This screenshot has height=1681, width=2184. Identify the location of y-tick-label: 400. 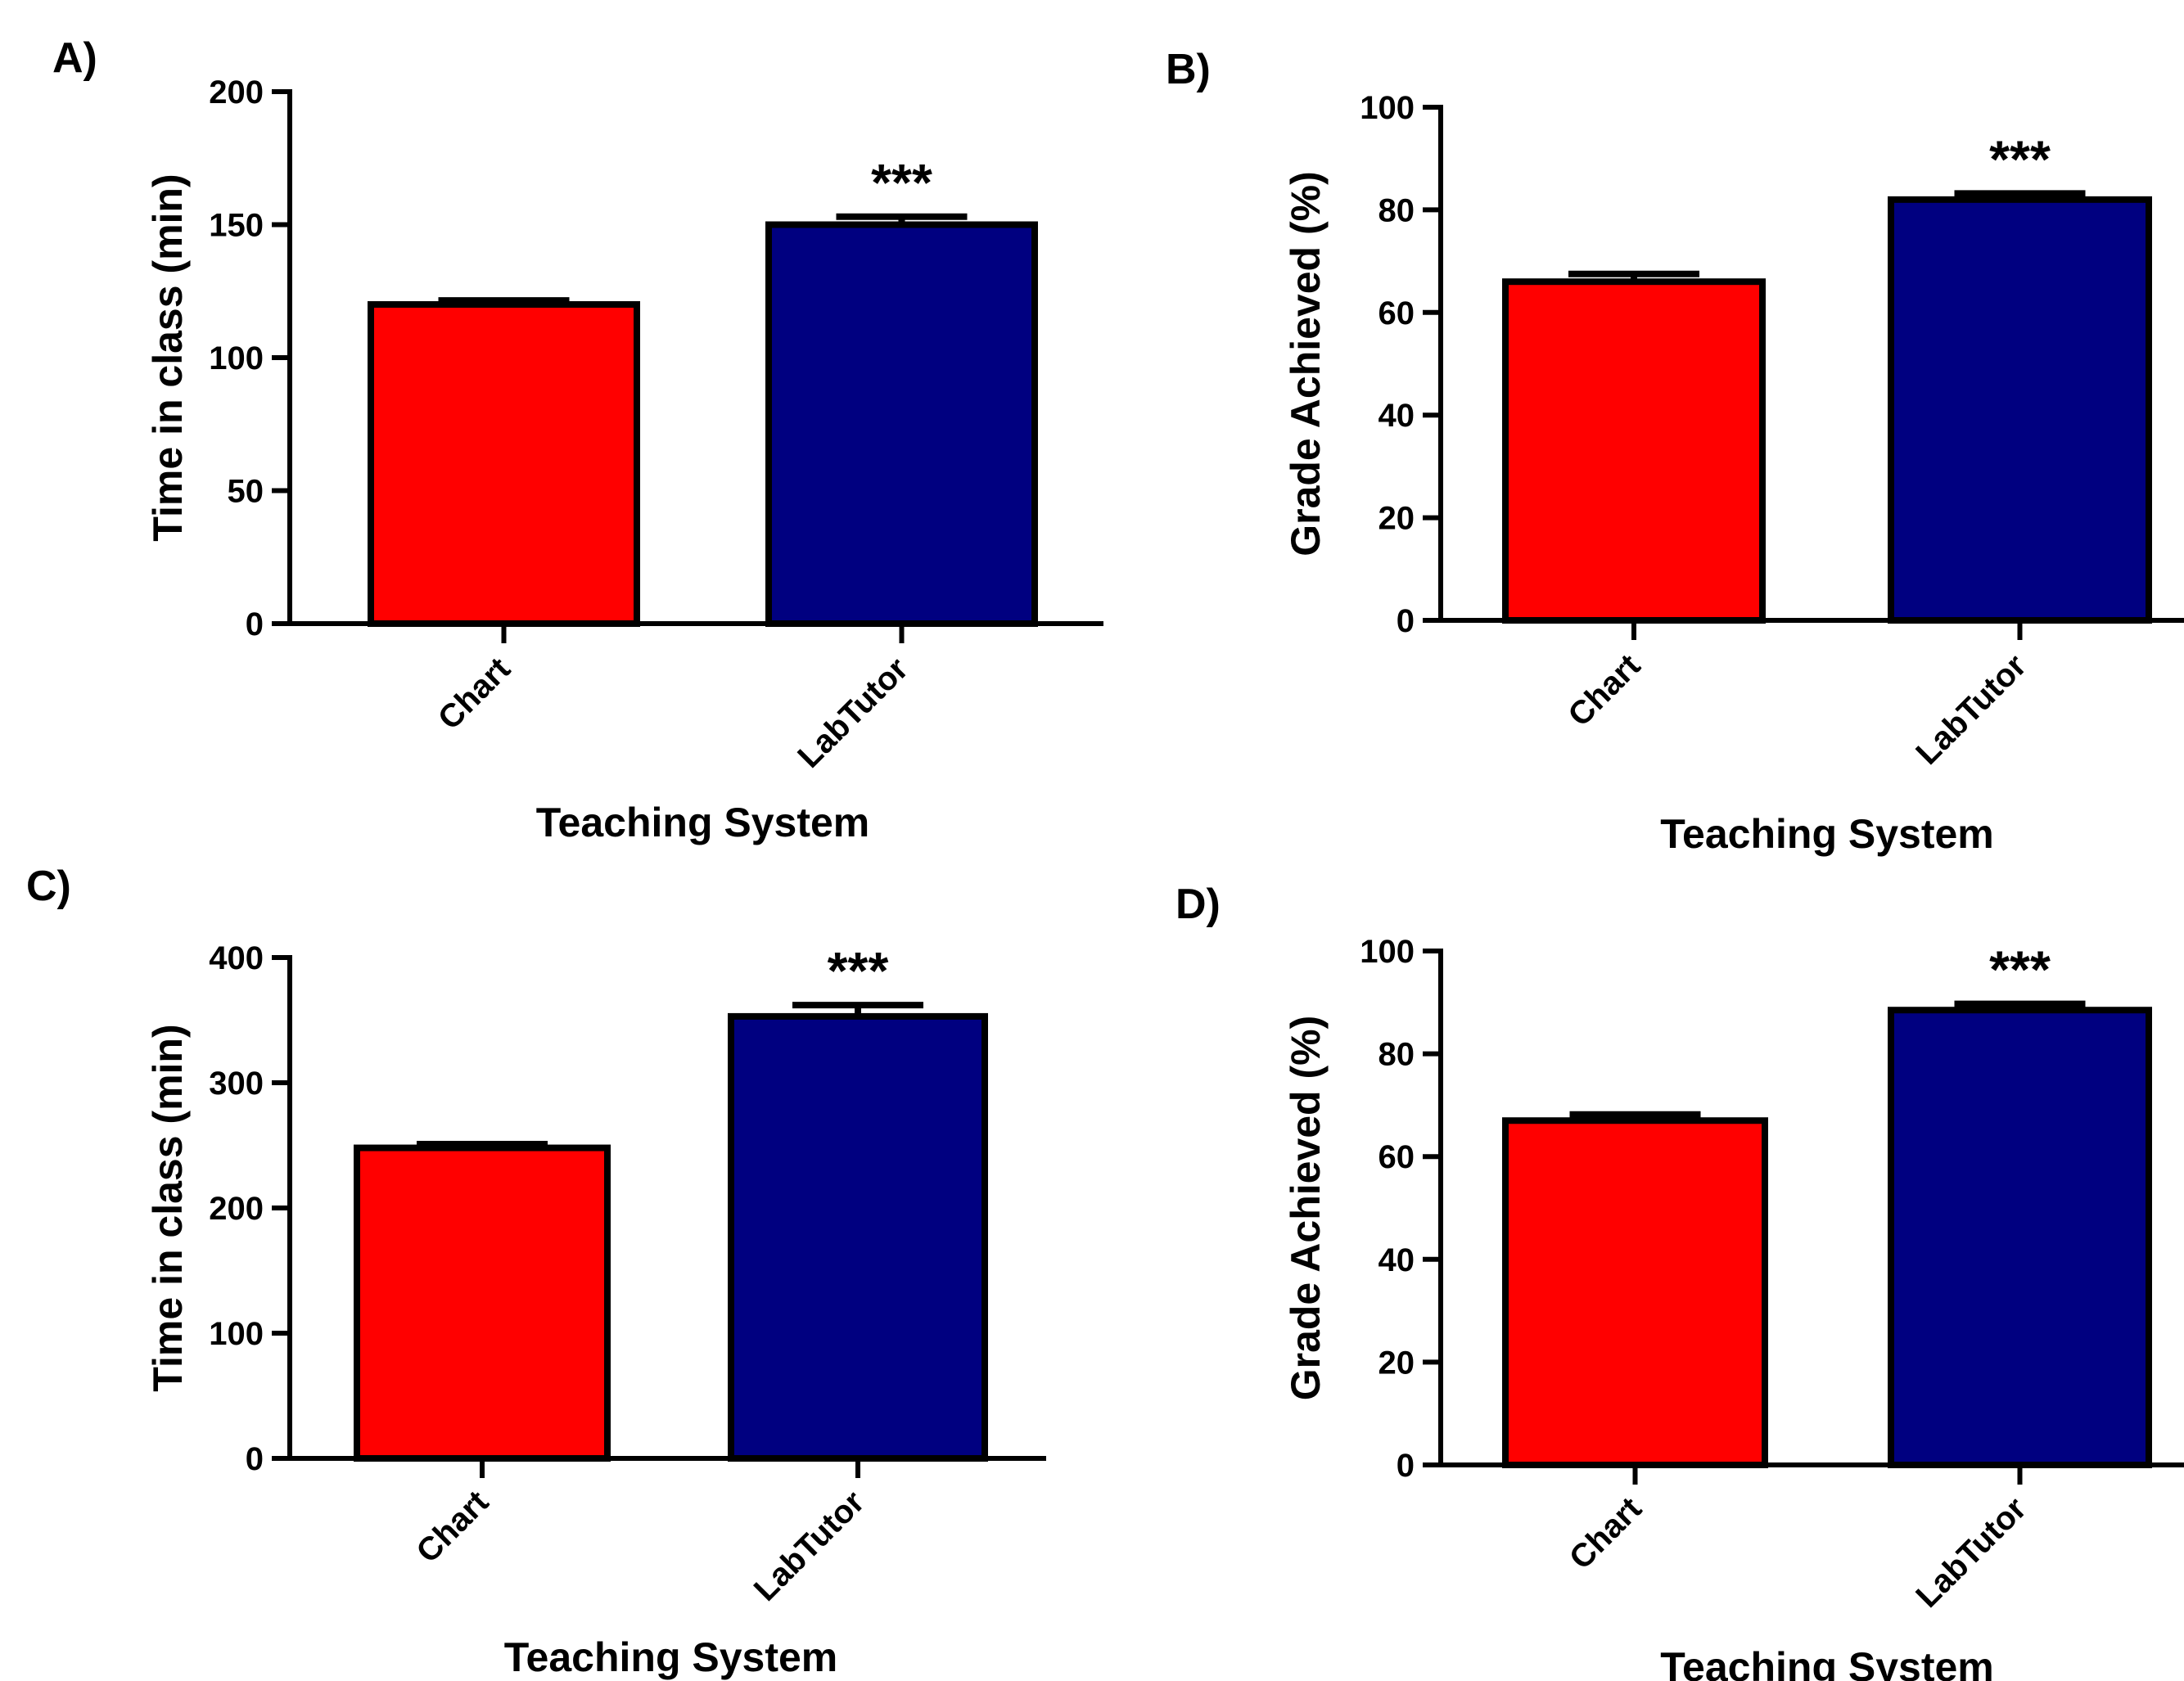
(237, 958).